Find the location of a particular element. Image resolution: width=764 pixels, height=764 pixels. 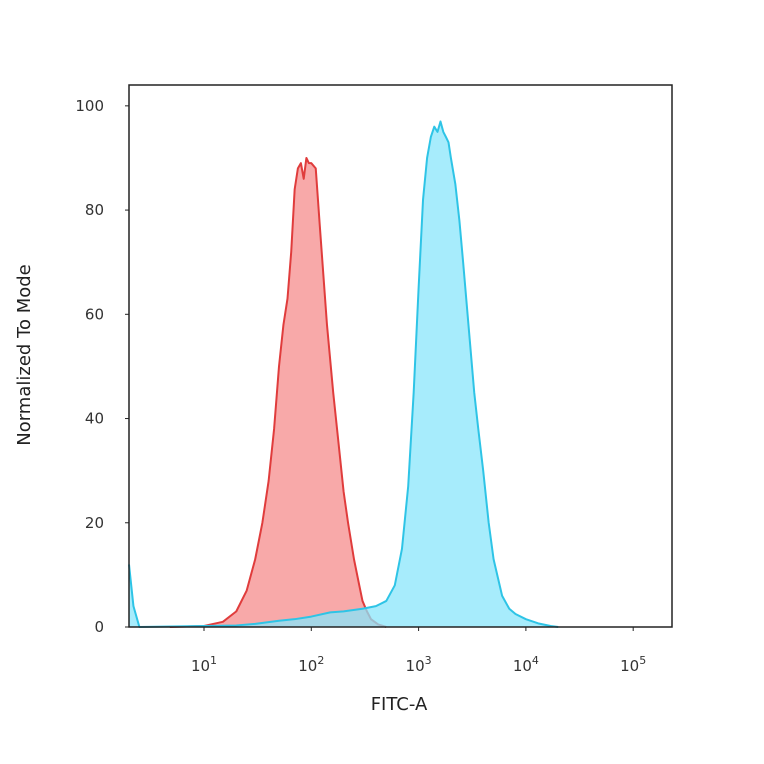

x-axis-ticks: 10¹ 10² 10³ 10⁴ 10⁵ is located at coordinates (418, 651).